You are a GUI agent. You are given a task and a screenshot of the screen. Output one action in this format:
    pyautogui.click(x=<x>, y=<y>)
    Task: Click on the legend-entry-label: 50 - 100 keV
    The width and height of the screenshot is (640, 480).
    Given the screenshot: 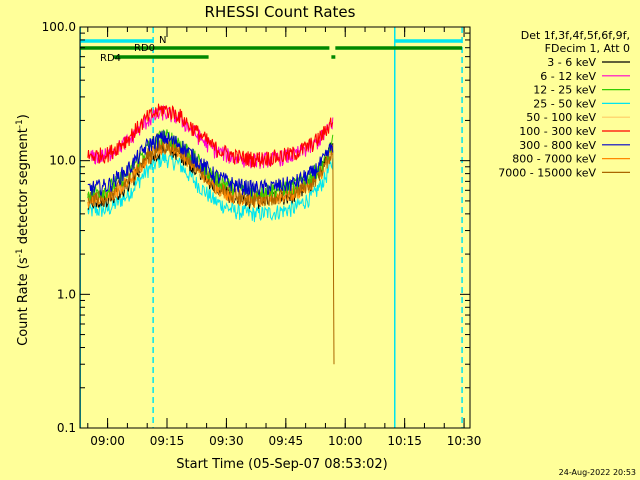 What is the action you would take?
    pyautogui.click(x=561, y=117)
    